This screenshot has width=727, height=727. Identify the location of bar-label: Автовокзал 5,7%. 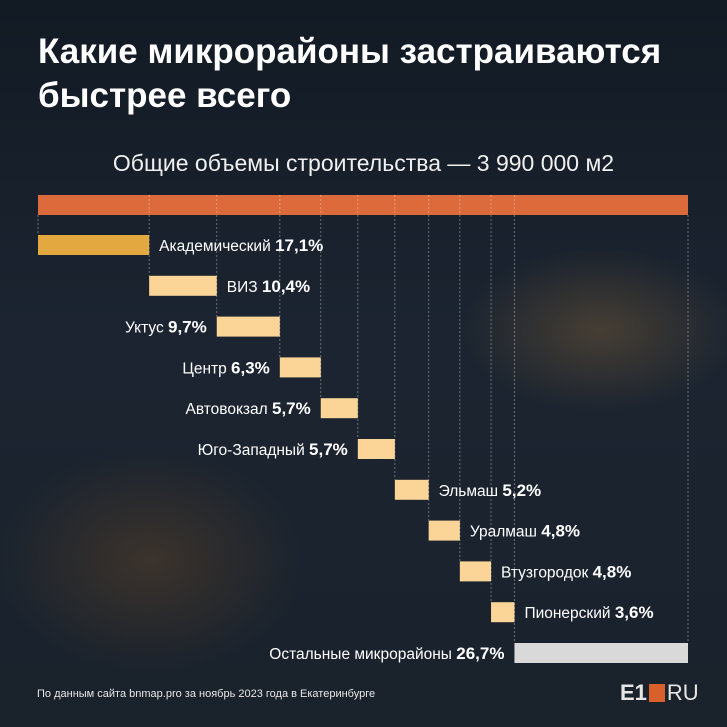
(248, 408).